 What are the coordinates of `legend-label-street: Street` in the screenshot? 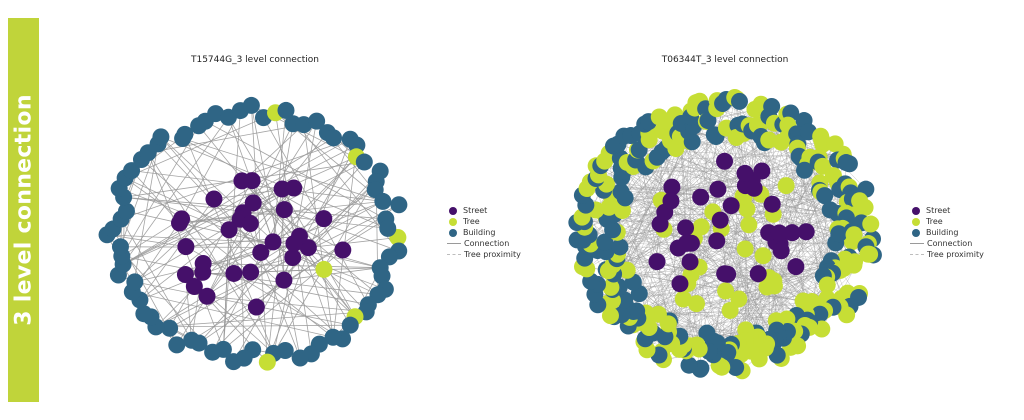 It's located at (475, 210).